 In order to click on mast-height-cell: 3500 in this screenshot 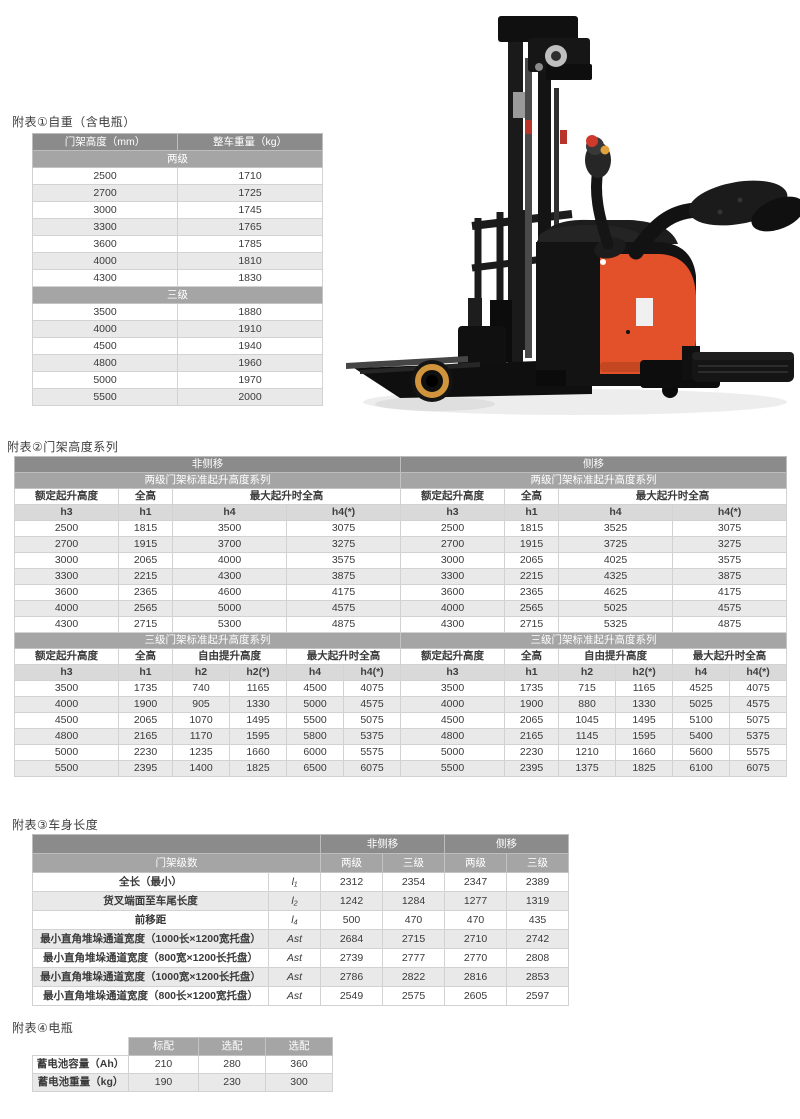, I will do `click(105, 312)`.